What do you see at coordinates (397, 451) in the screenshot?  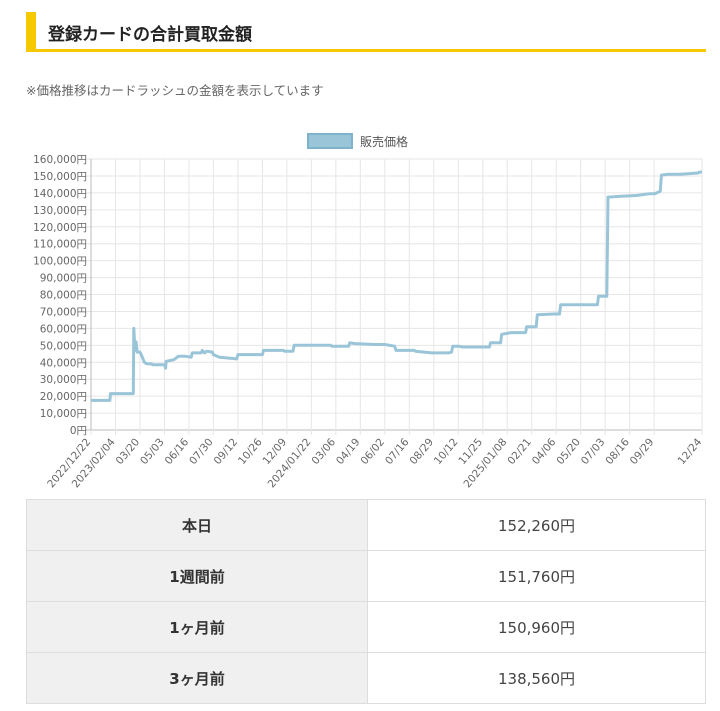 I see `x-tick-label: 07/16` at bounding box center [397, 451].